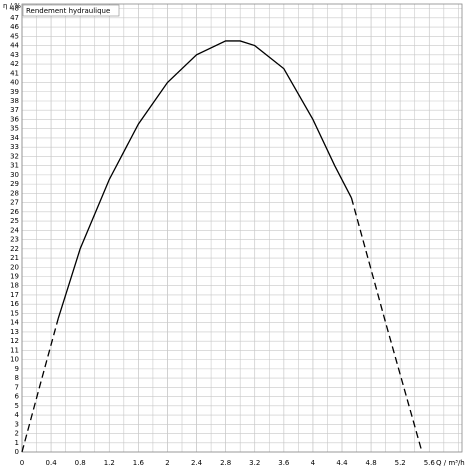 The image size is (470, 470). What do you see at coordinates (14, 313) in the screenshot?
I see `y-tick-label: 15` at bounding box center [14, 313].